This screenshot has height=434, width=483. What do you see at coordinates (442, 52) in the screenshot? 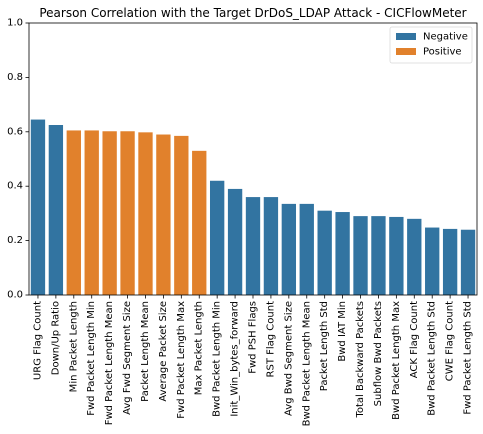
I see `legend-label-positive: Positive` at bounding box center [442, 52].